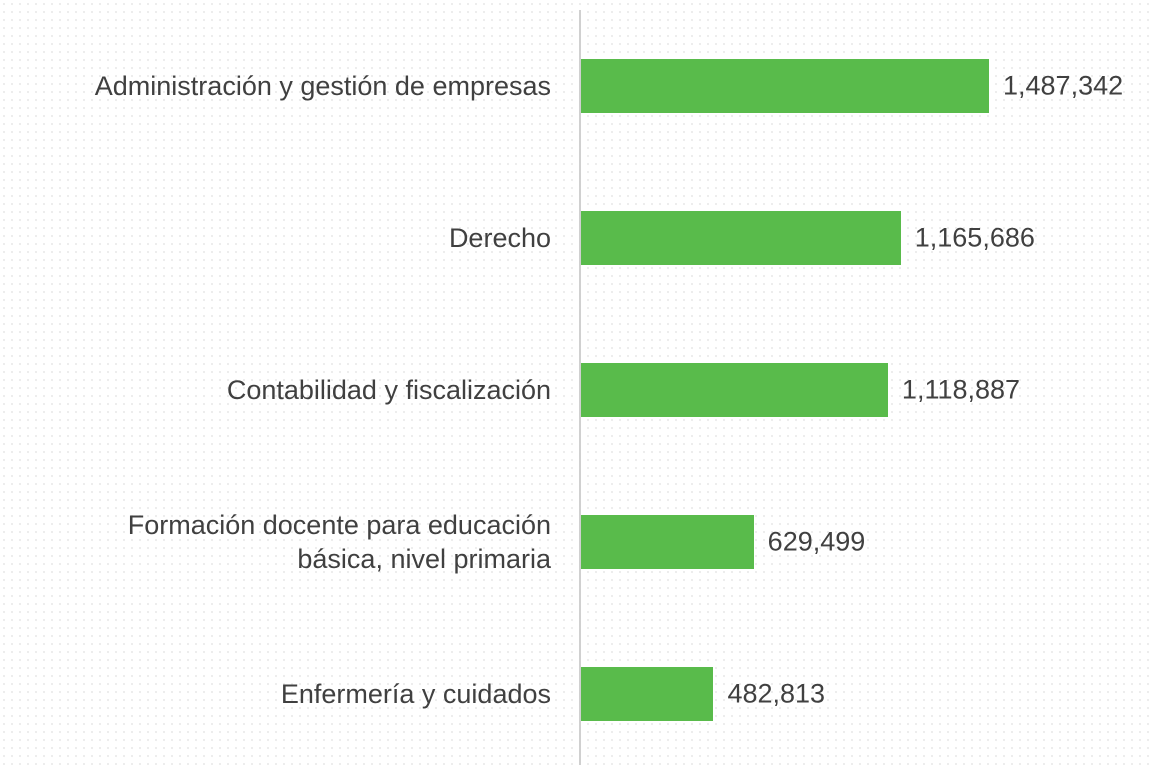 The height and width of the screenshot is (765, 1153). Describe the element at coordinates (816, 541) in the screenshot. I see `value-label: 629,499` at that location.